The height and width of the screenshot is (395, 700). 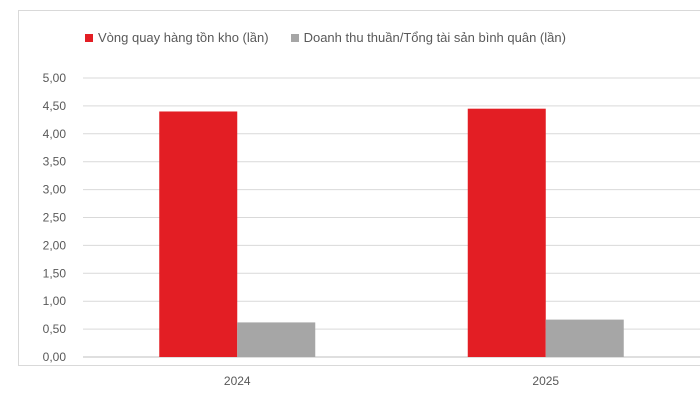 What do you see at coordinates (55, 273) in the screenshot?
I see `y-tick-label: 1,50` at bounding box center [55, 273].